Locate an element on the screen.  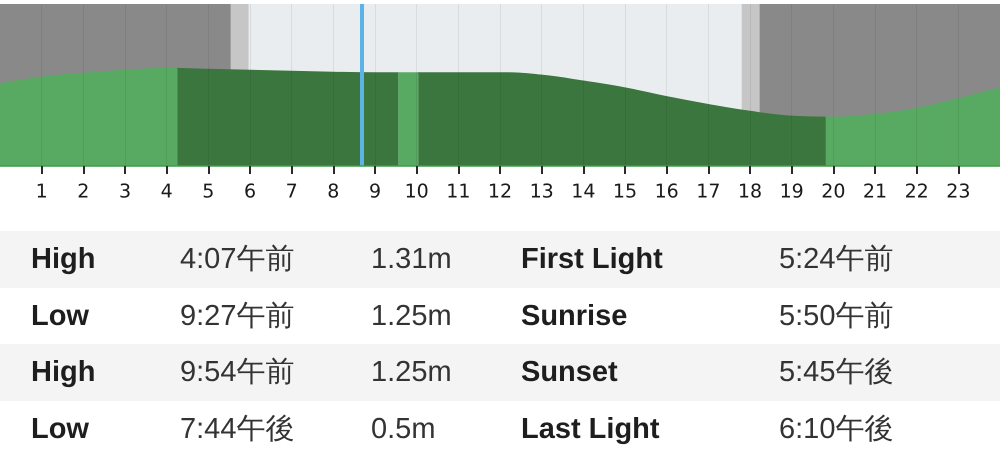
x-tick-label: 17 is located at coordinates (708, 191).